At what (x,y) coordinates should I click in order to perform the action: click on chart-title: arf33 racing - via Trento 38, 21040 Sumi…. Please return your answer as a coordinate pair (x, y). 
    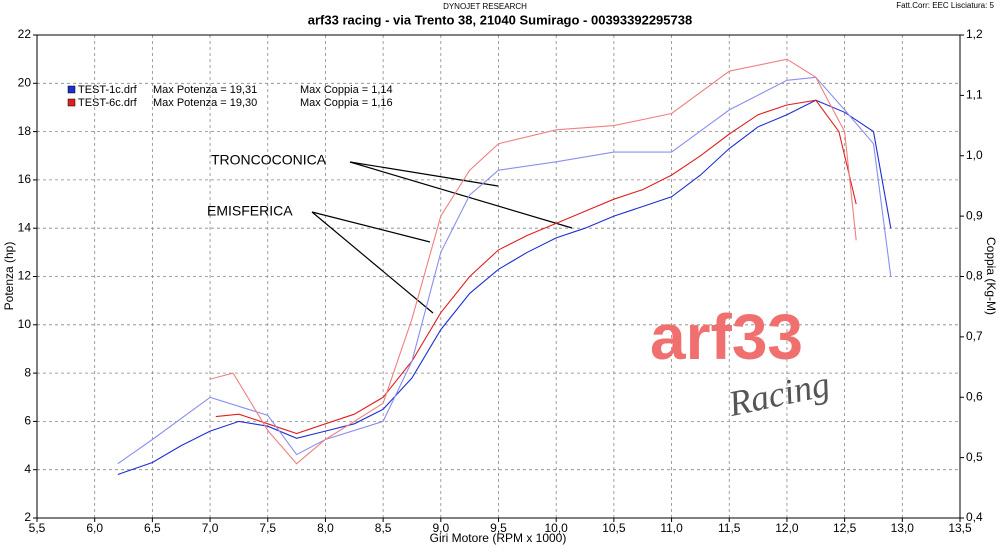
    Looking at the image, I should click on (500, 19).